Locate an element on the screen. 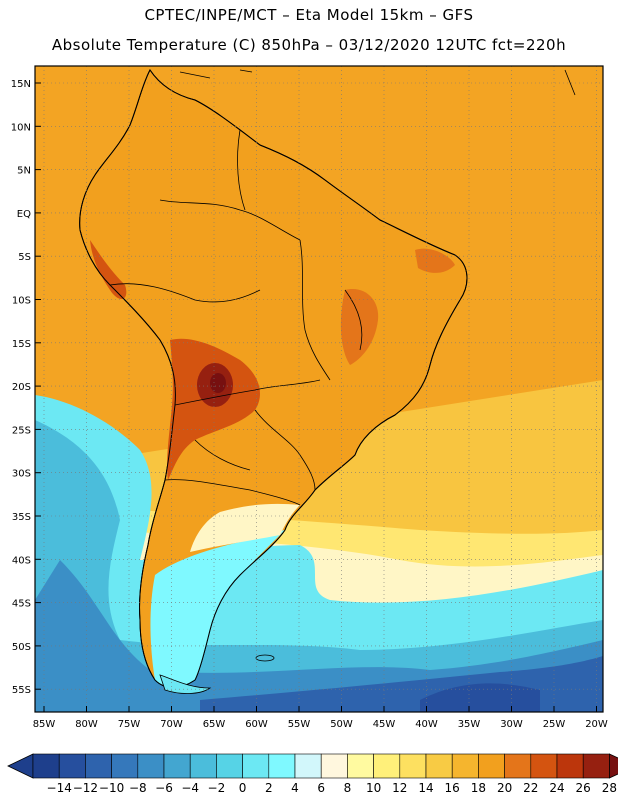  lon-label: 60W is located at coordinates (256, 724).